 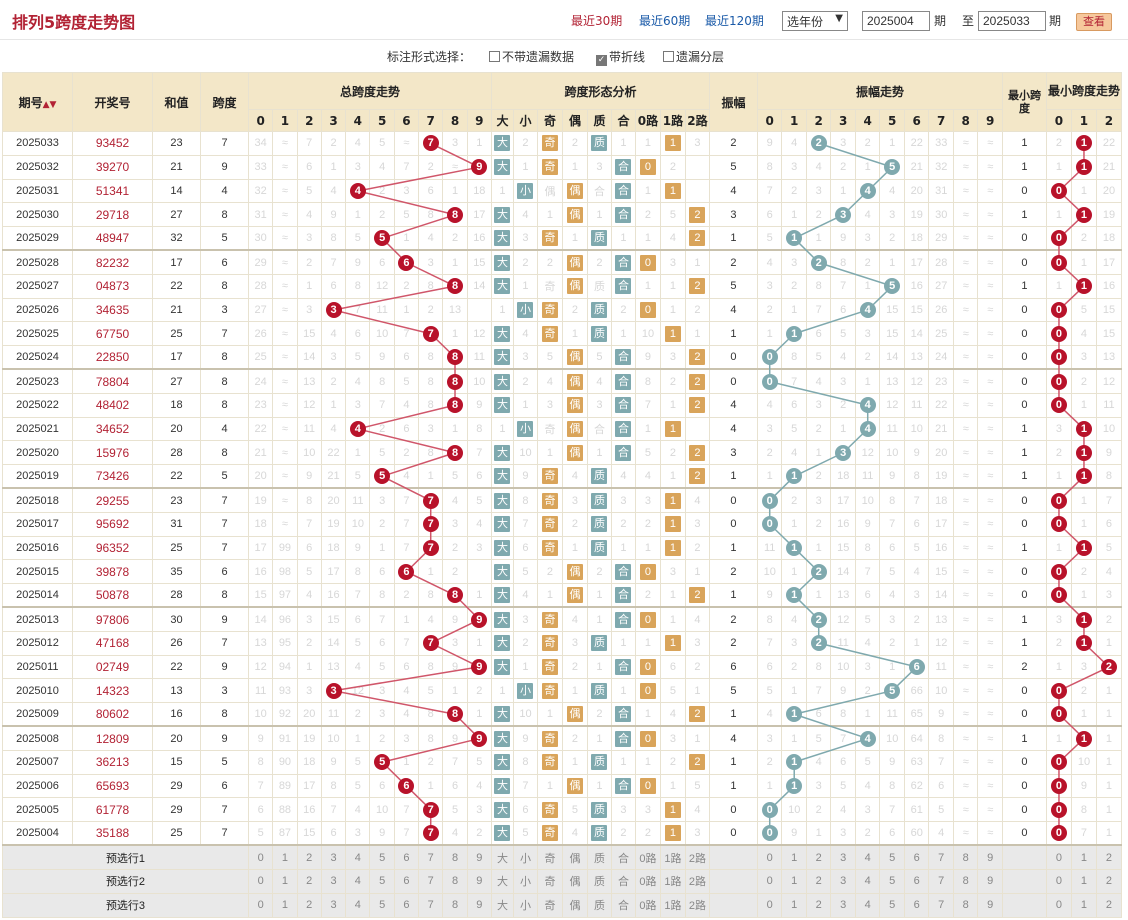 I want to click on preselect-row: 预选行3 0 1 2 3 4 5 6 7 8 9 大小奇偶质合 0路 1路 2路 0 1 2 3 4 5 6 7 8 9 0 1 2, so click(x=562, y=905).